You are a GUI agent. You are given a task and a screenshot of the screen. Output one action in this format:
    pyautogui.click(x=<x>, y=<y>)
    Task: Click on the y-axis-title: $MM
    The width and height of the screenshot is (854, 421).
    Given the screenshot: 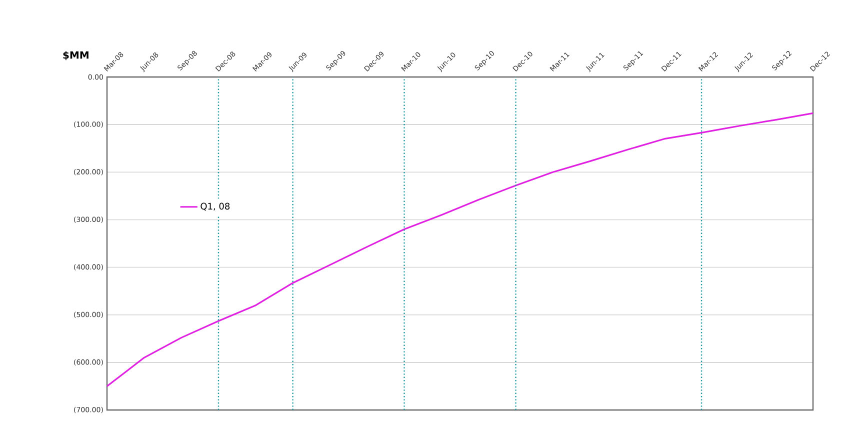 What is the action you would take?
    pyautogui.click(x=75, y=55)
    